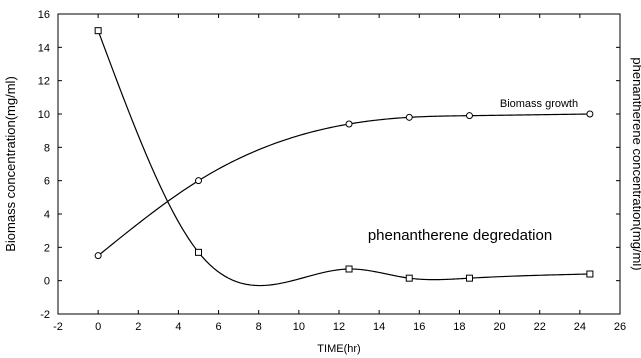  What do you see at coordinates (499, 327) in the screenshot?
I see `x-tick-label: 20` at bounding box center [499, 327].